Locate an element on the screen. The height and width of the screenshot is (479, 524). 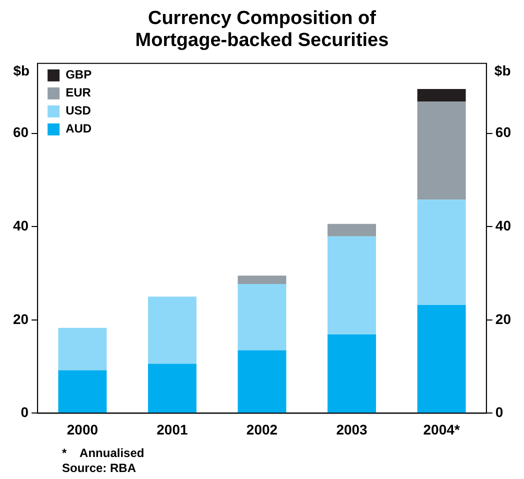
y2-tick-label: 60 is located at coordinates (503, 132).